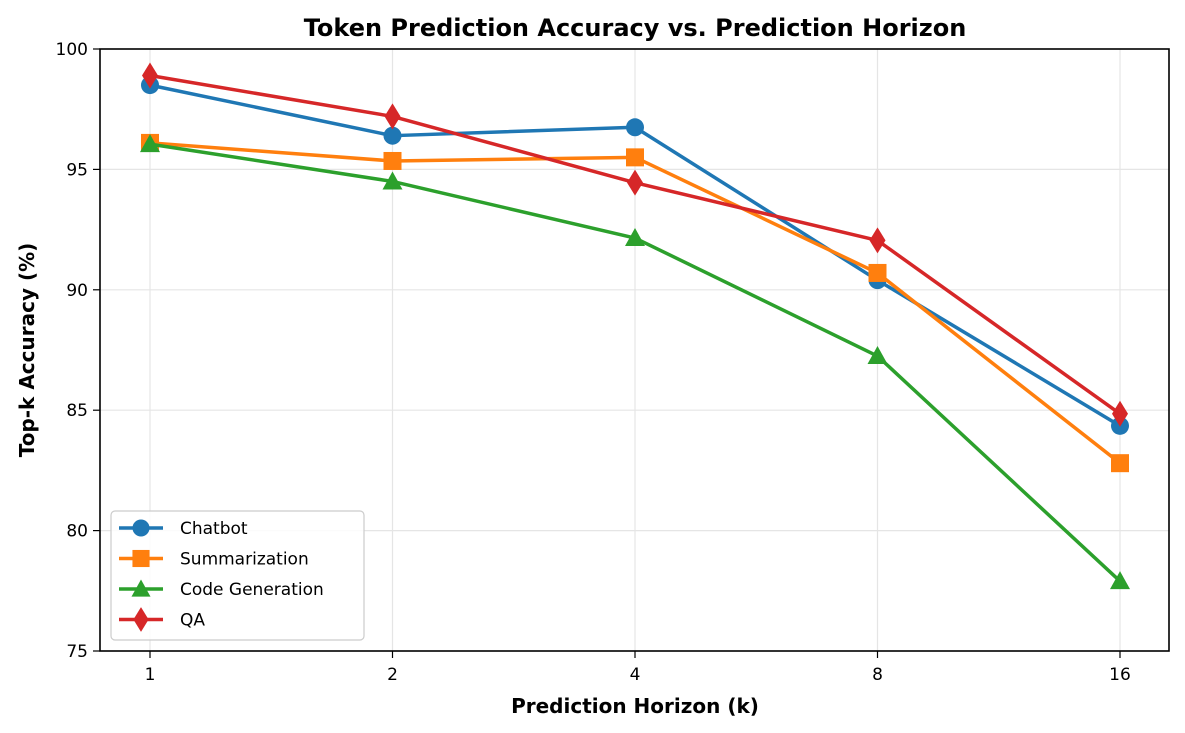  What do you see at coordinates (392, 675) in the screenshot?
I see `x-tick-label: 2` at bounding box center [392, 675].